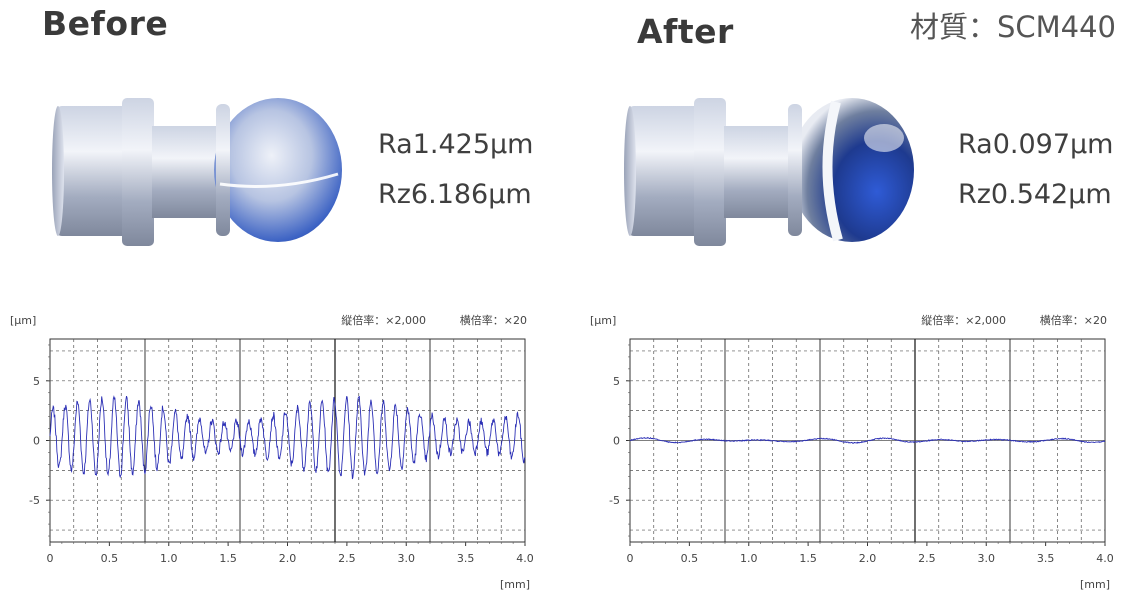 The height and width of the screenshot is (599, 1136). I want to click on after-part-image, so click(772, 174).